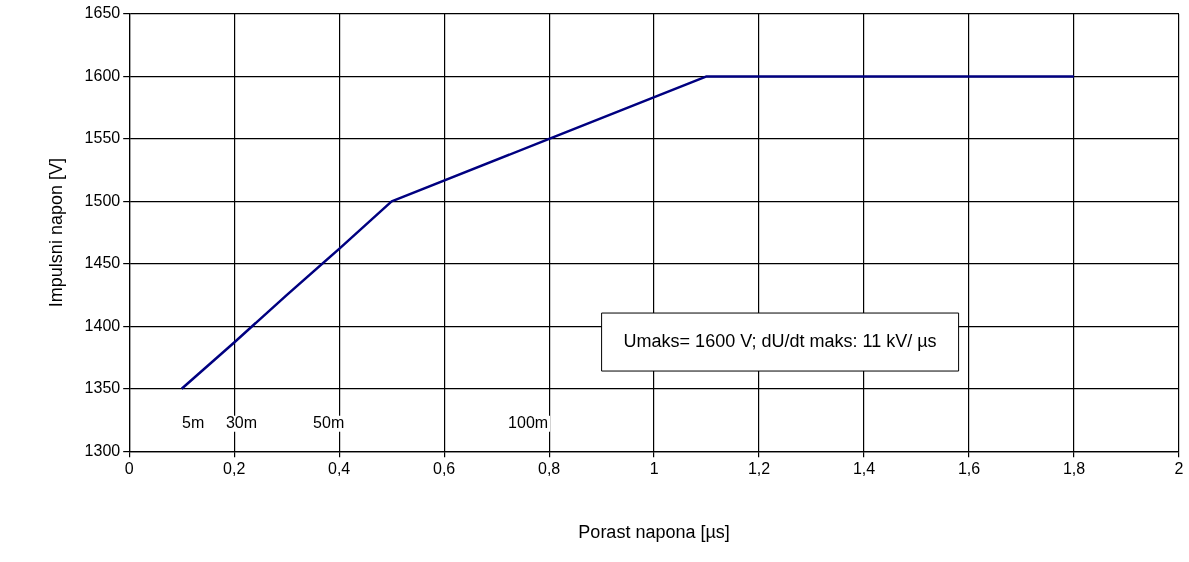 This screenshot has width=1189, height=562. What do you see at coordinates (102, 75) in the screenshot?
I see `y-tick-label: 1600` at bounding box center [102, 75].